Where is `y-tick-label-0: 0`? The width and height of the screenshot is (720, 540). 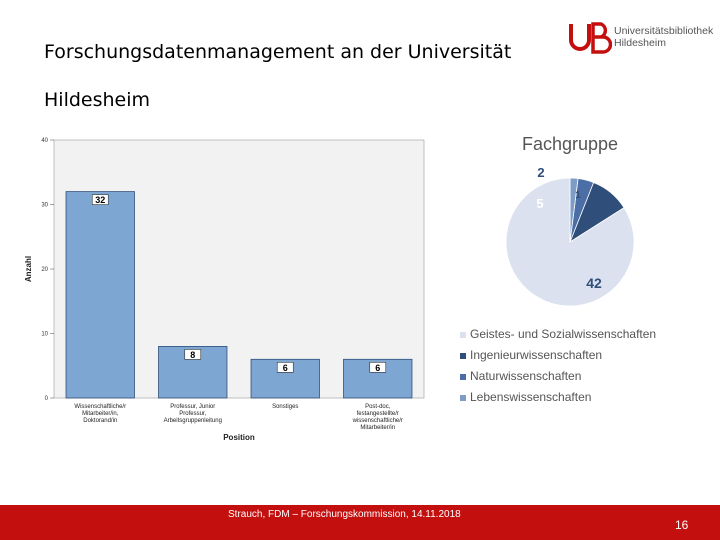 y-tick-label-0: 0 is located at coordinates (47, 399).